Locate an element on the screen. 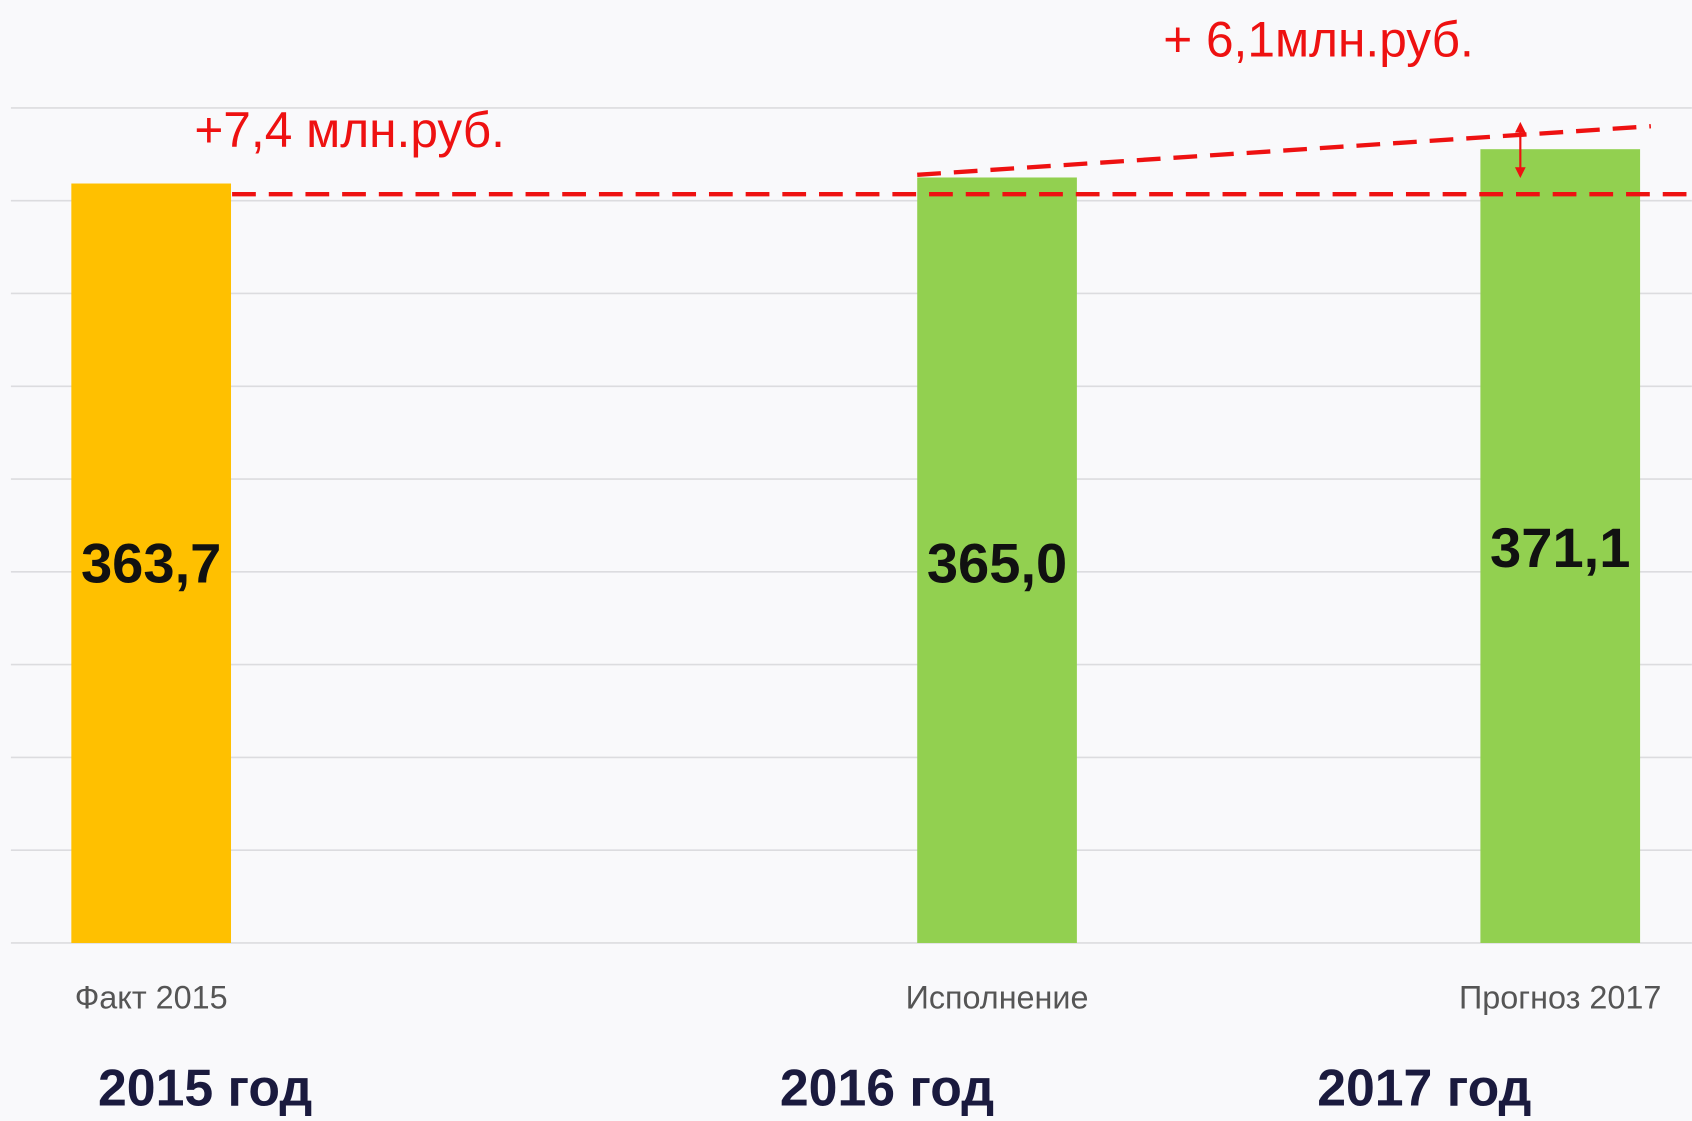 The height and width of the screenshot is (1121, 1692). annotation: +7,4 млн.руб. is located at coordinates (349, 130).